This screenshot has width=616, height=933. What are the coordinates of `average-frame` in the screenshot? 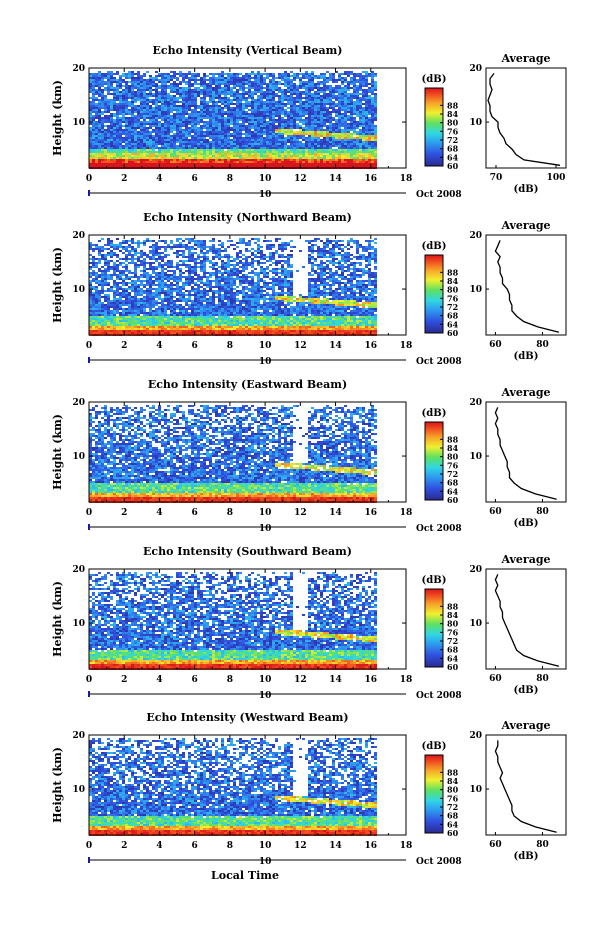 It's located at (526, 619).